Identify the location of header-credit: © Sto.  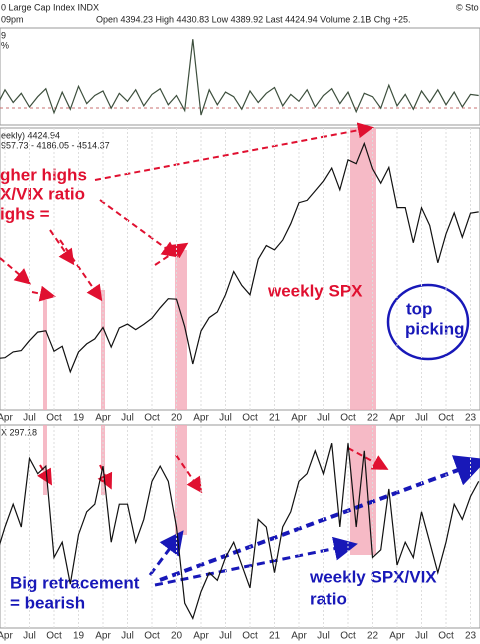
(467, 7).